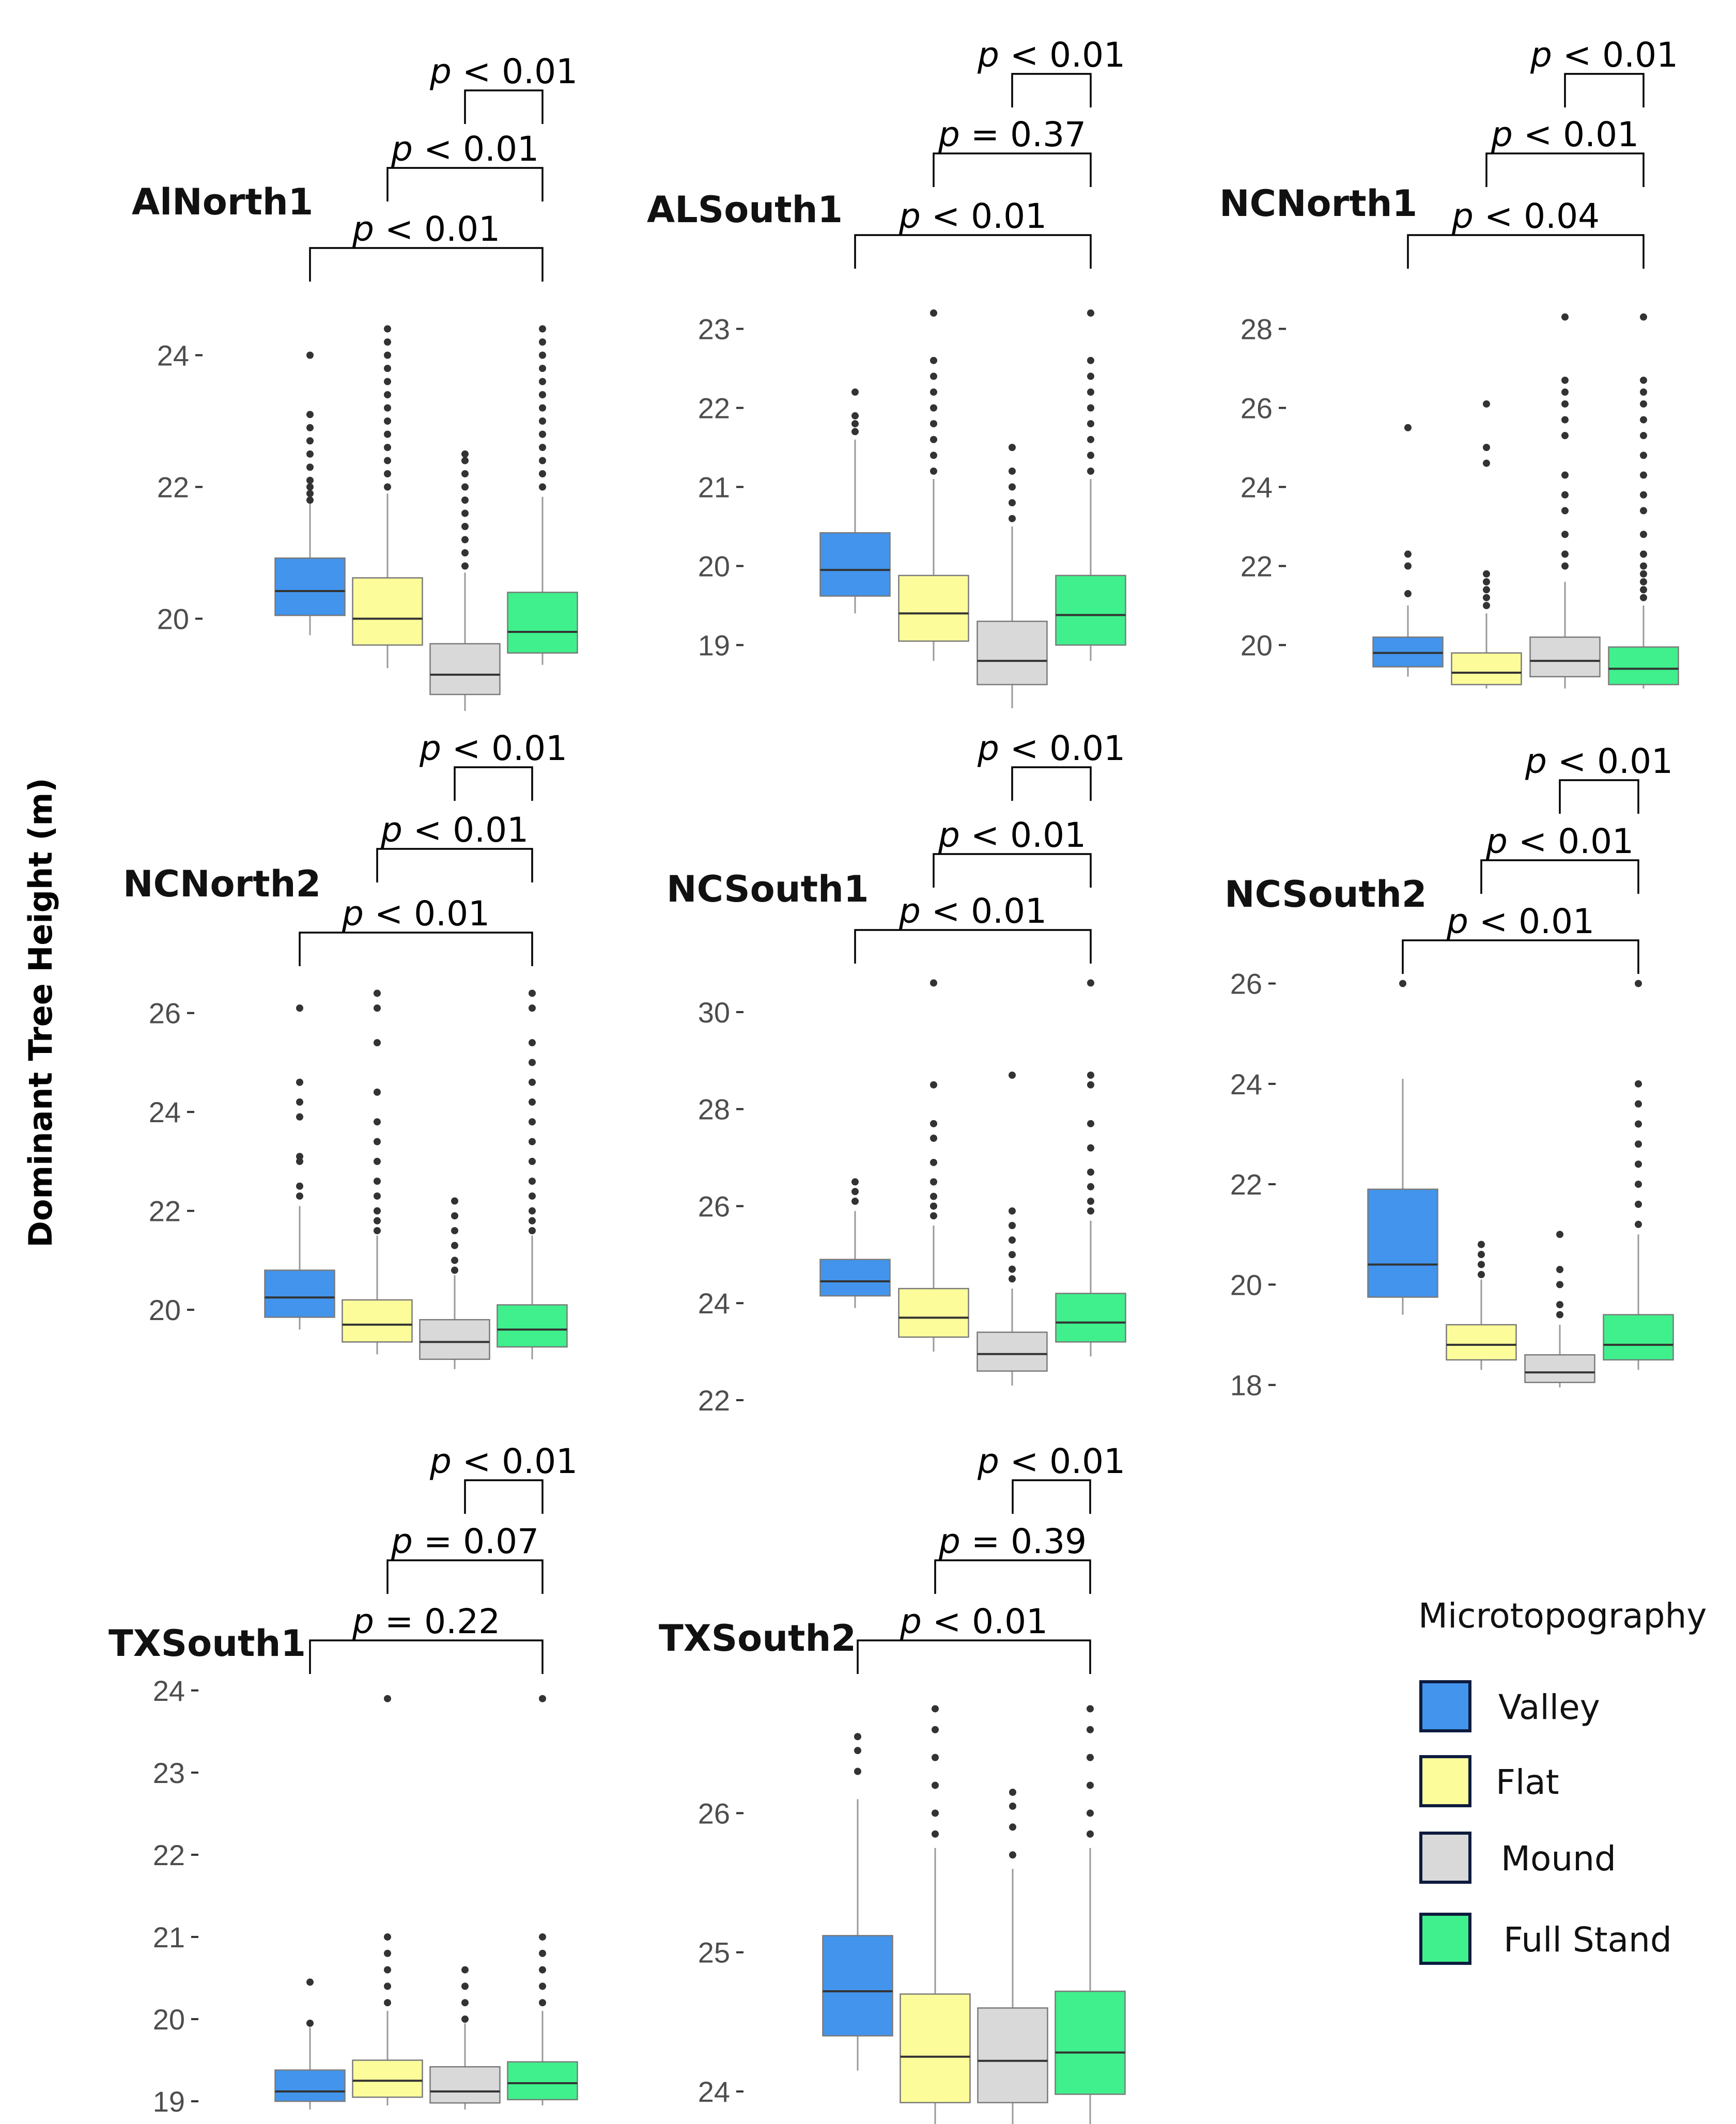 This screenshot has height=2124, width=1736. Describe the element at coordinates (1013, 576) in the screenshot. I see `box-mound` at that location.